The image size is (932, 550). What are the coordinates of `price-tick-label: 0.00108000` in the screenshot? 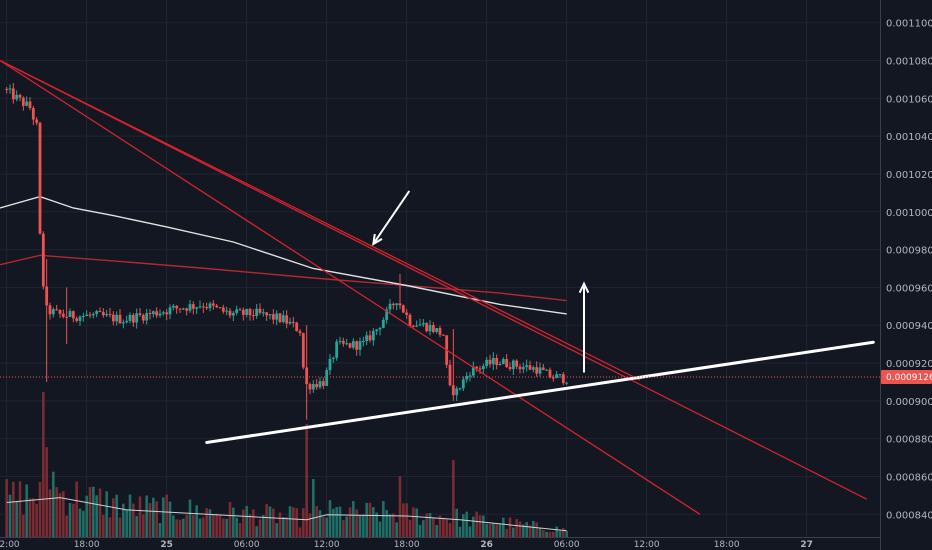 It's located at (909, 62).